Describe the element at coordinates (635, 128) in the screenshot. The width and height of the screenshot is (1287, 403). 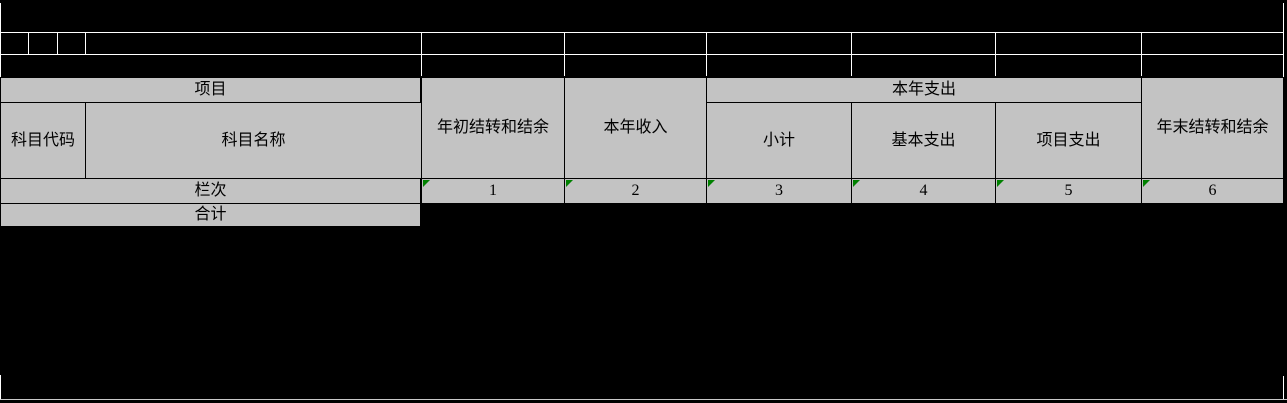
I see `cell-current-year-income-header: 本年收入` at that location.